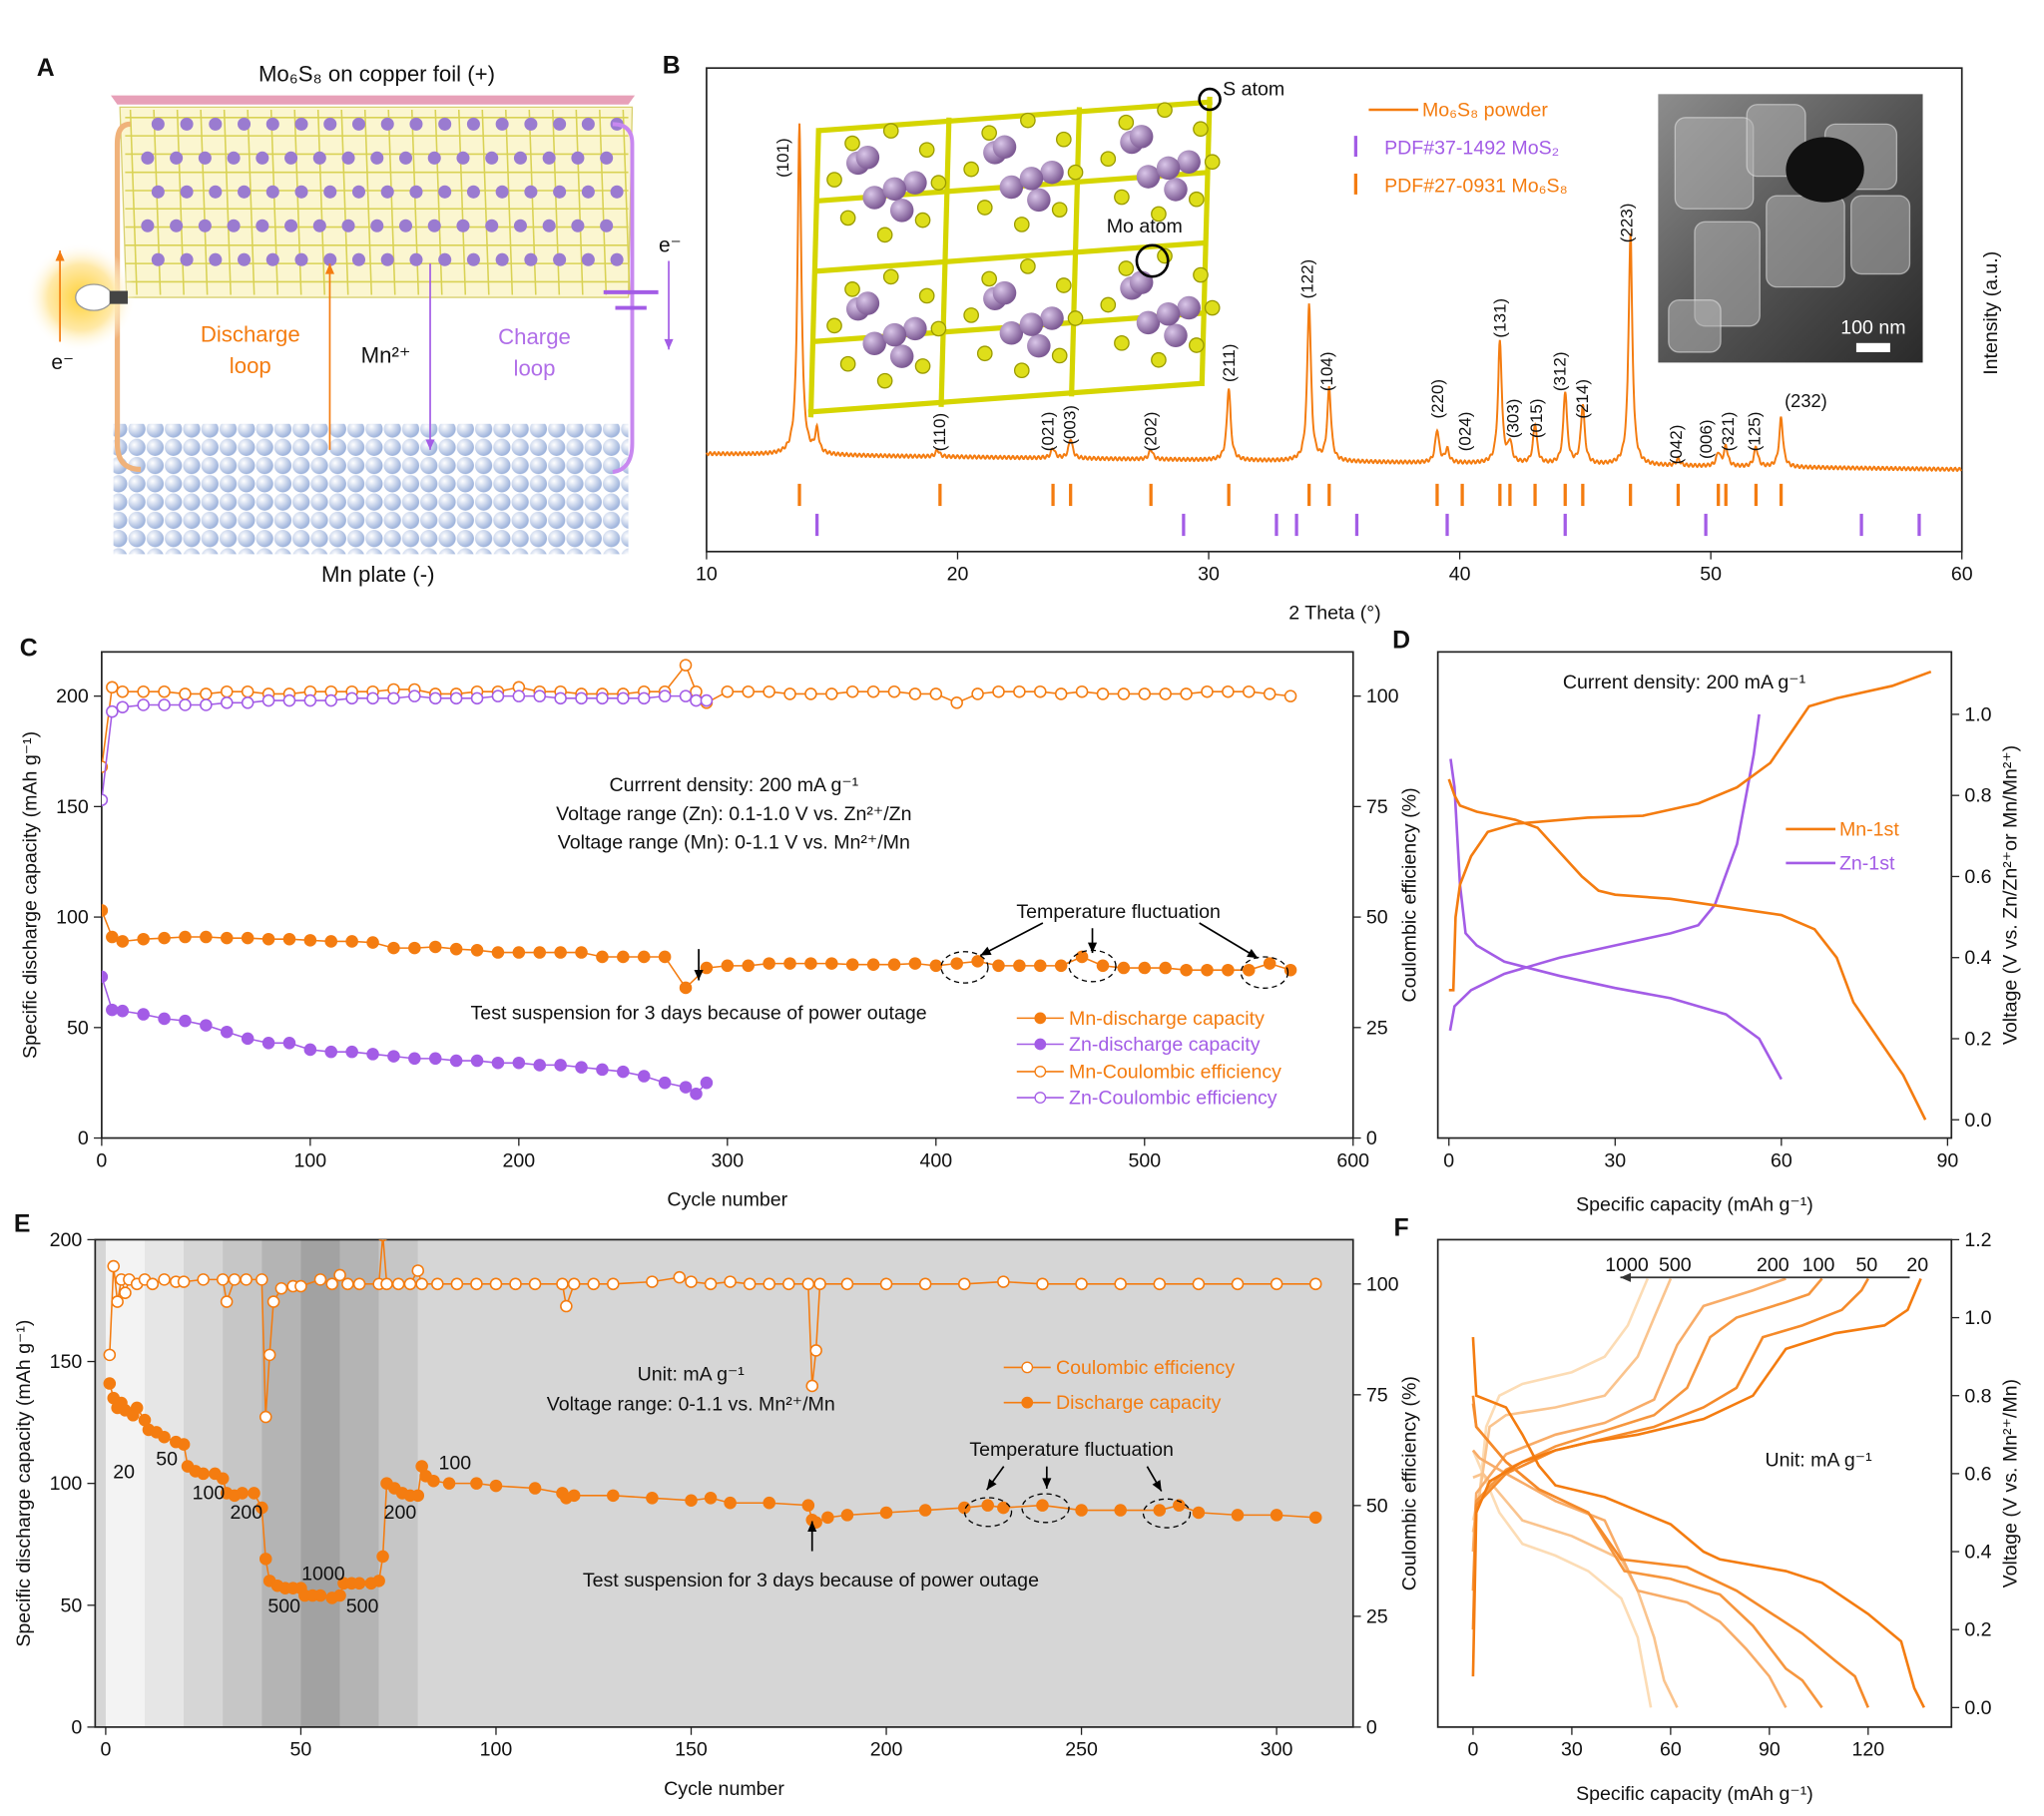 The width and height of the screenshot is (2044, 1816). What do you see at coordinates (94, 297) in the screenshot?
I see `light-bulb-icon` at bounding box center [94, 297].